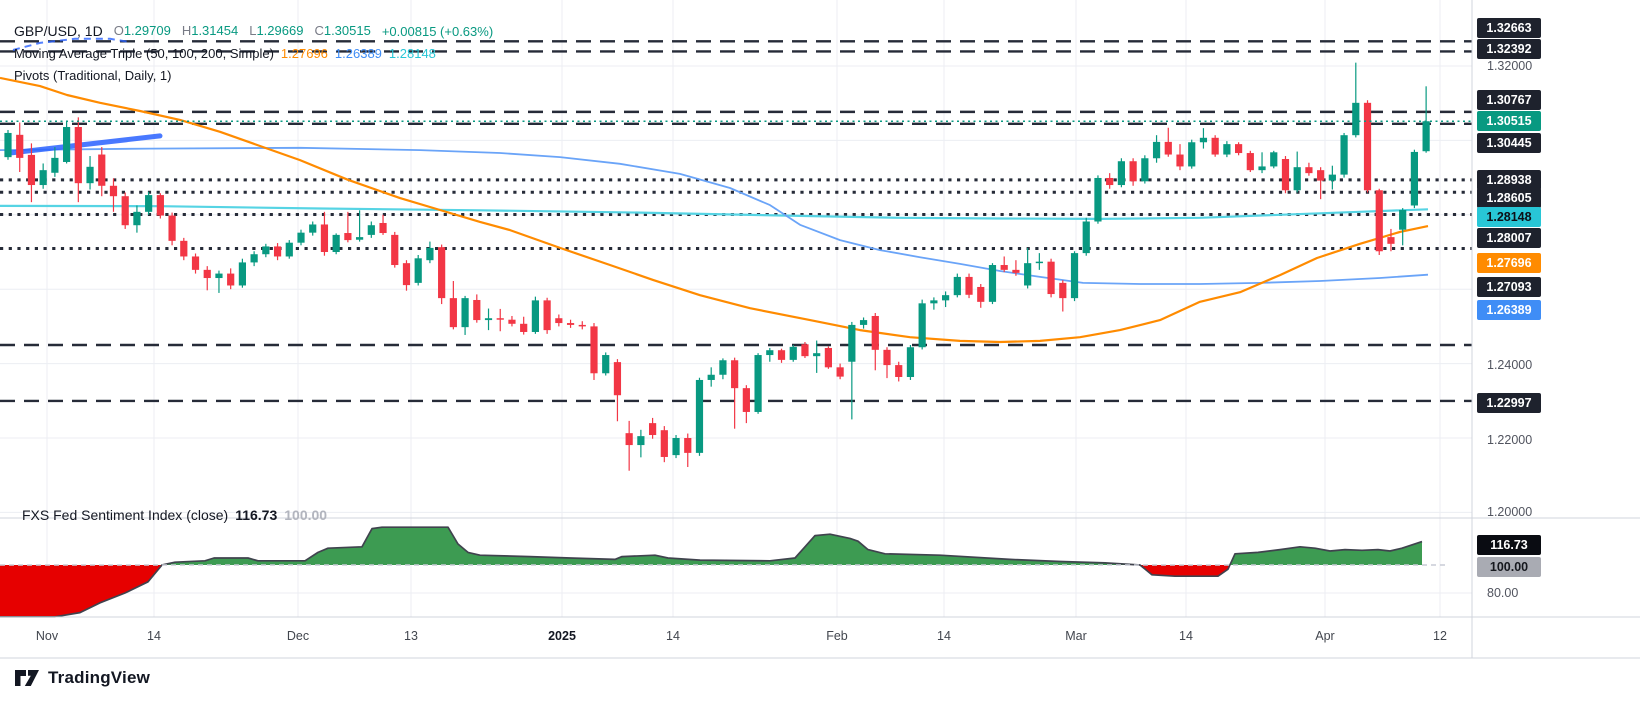 Image resolution: width=1640 pixels, height=706 pixels. Describe the element at coordinates (125, 515) in the screenshot. I see `sentiment-indicator-title: FXS Fed Sentiment Index (close)` at that location.